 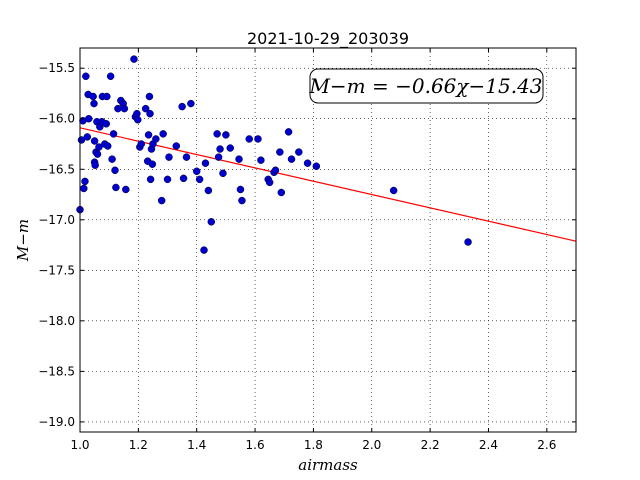 I want to click on fit-equation: M−m = −0.66χ−15.43, so click(x=425, y=86).